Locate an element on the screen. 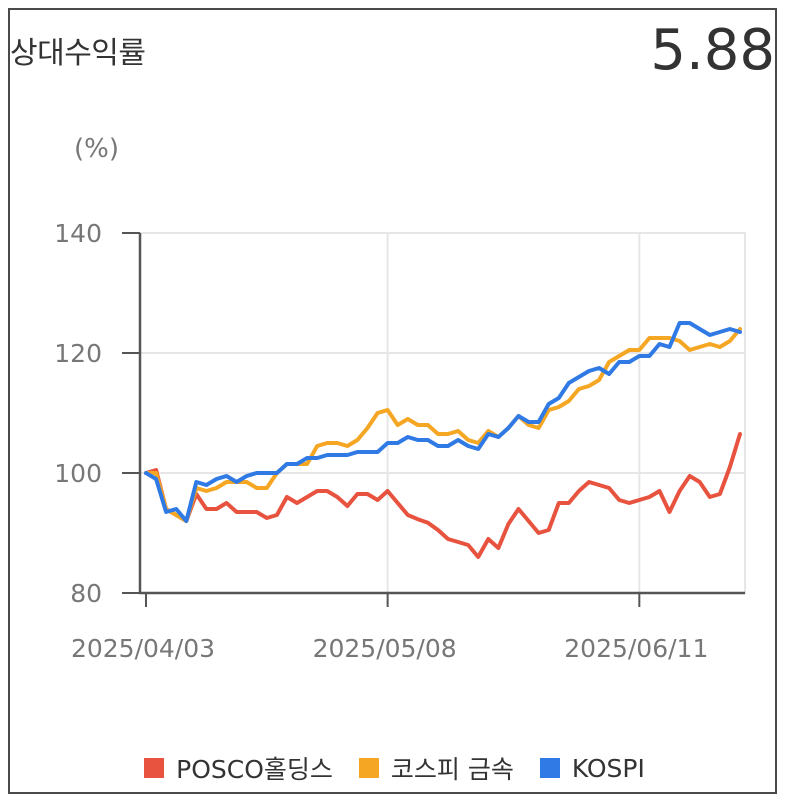  legend-label-kospi: KOSPI is located at coordinates (608, 768).